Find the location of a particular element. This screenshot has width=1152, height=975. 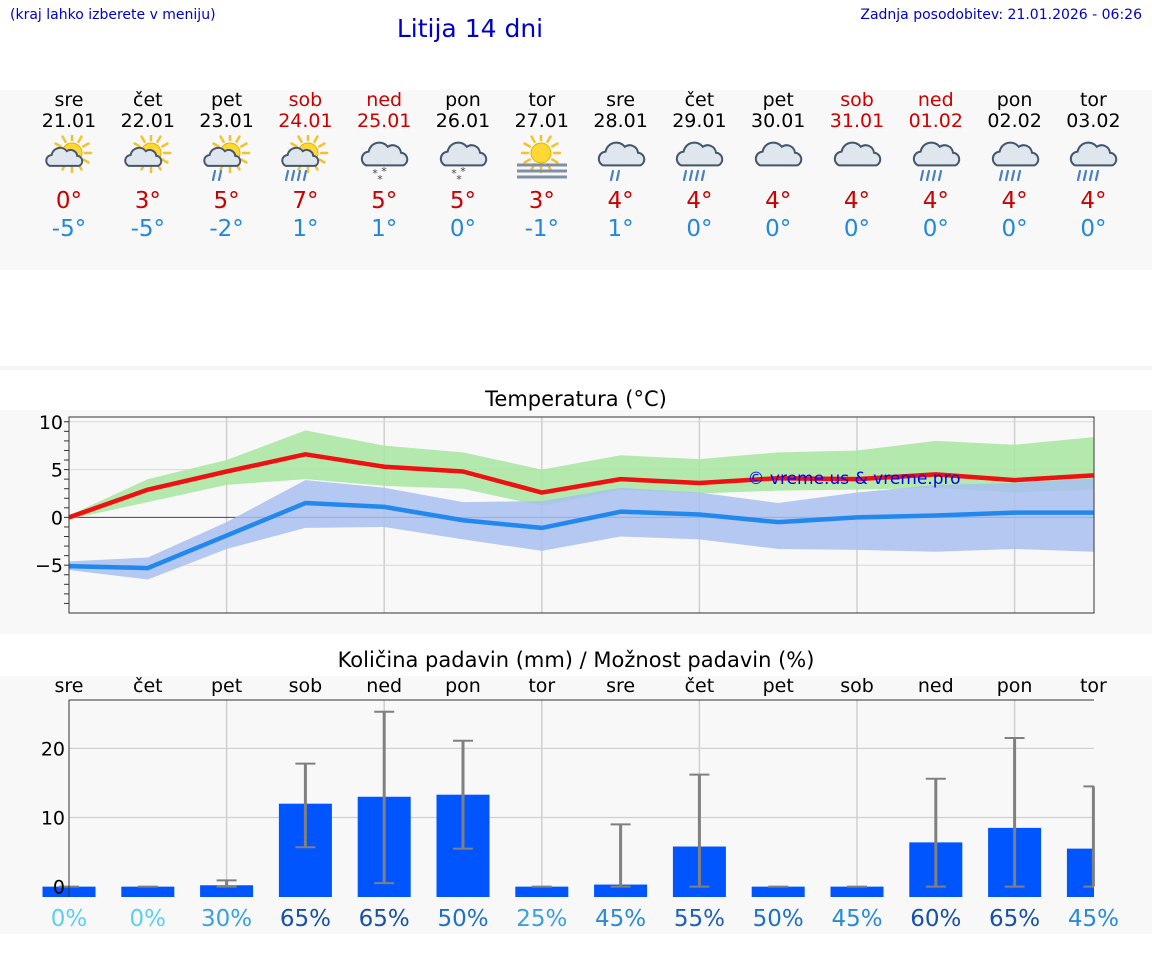

temperature-chart-title: Temperatura (°C) is located at coordinates (576, 399).